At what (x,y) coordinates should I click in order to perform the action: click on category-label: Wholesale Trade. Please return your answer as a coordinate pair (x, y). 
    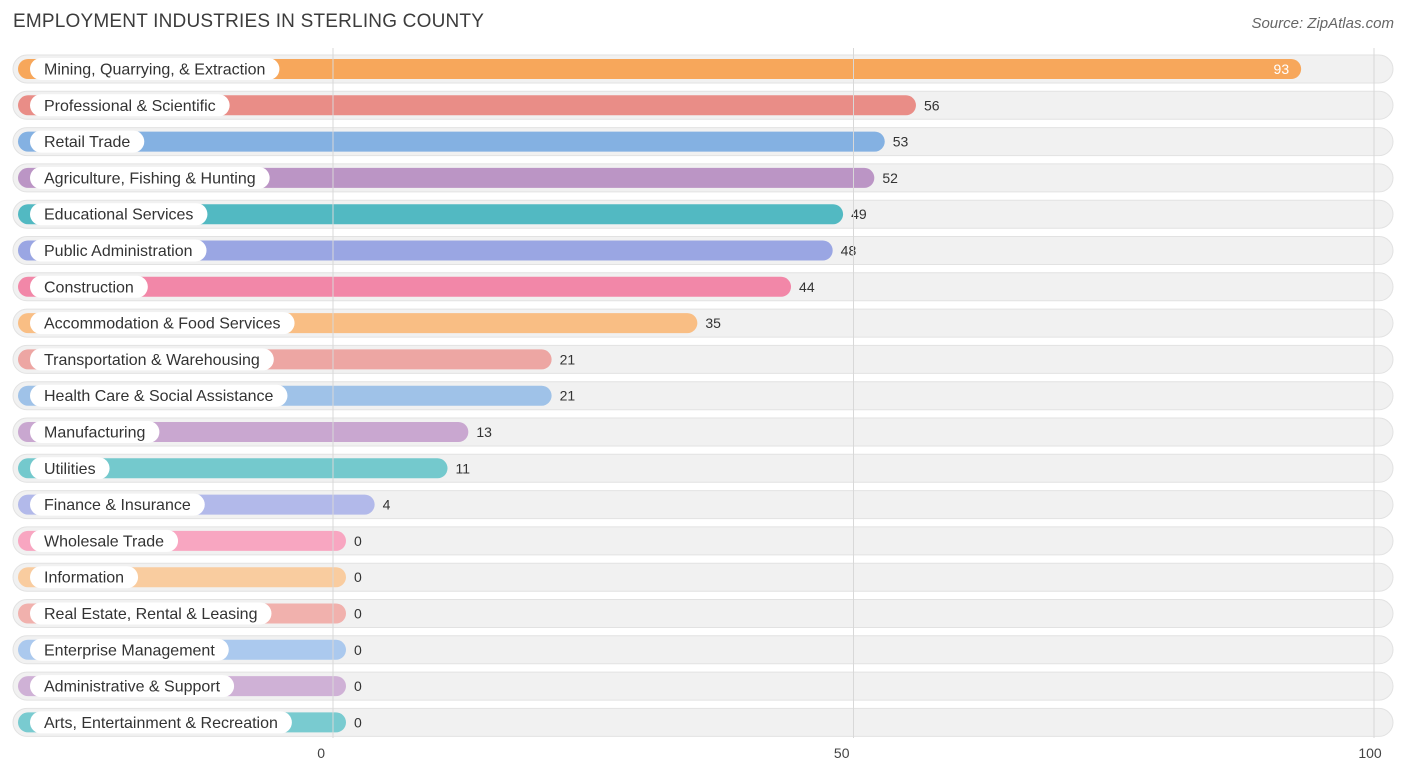
    Looking at the image, I should click on (104, 541).